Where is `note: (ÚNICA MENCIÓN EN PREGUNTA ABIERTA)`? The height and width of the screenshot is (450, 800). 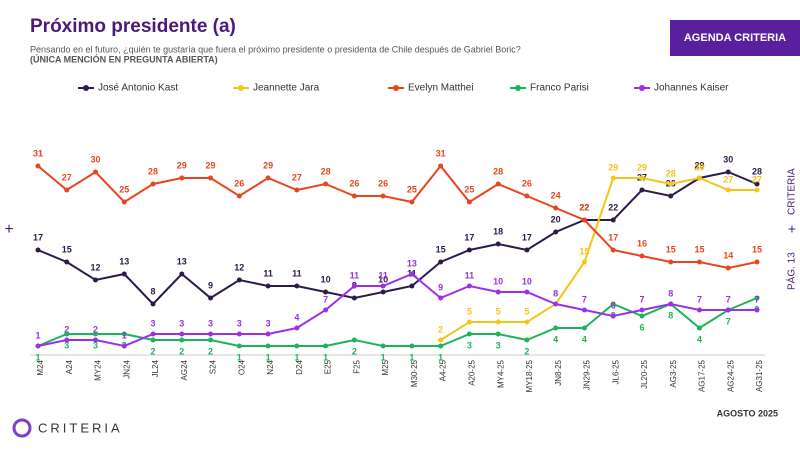
note: (ÚNICA MENCIÓN EN PREGUNTA ABIERTA) is located at coordinates (124, 58).